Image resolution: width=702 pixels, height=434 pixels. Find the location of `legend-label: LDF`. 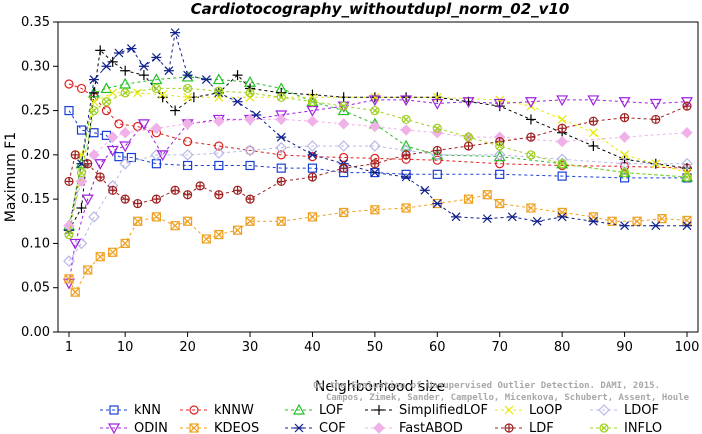

legend-label: LDF is located at coordinates (541, 427).